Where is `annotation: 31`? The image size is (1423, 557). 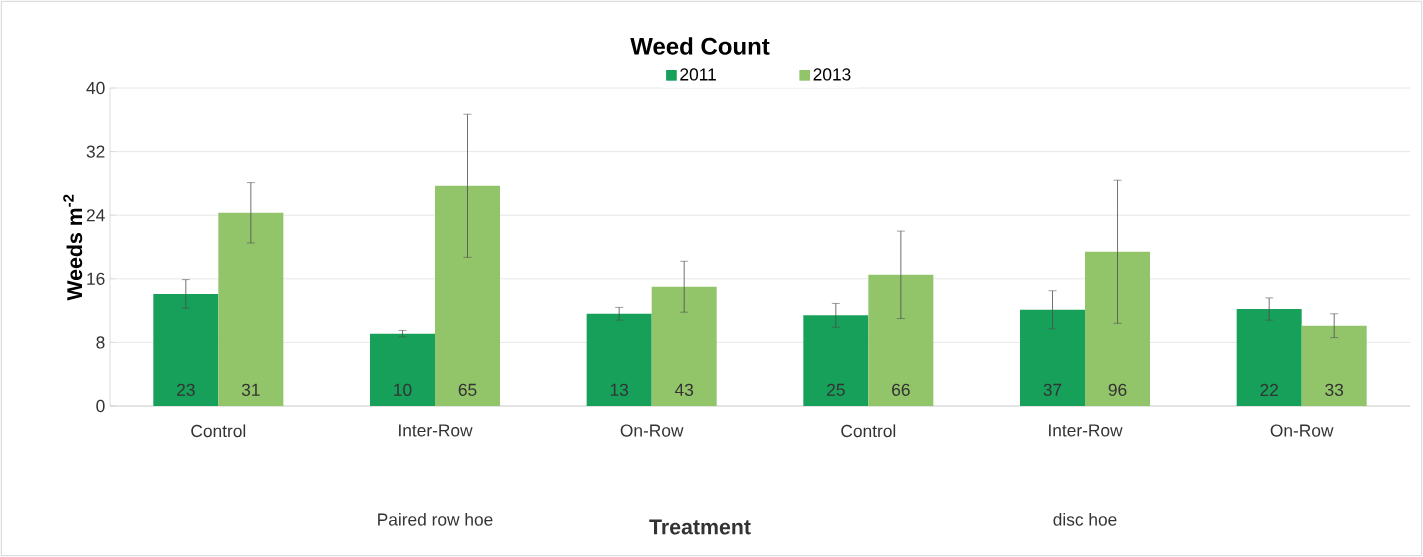
annotation: 31 is located at coordinates (250, 389).